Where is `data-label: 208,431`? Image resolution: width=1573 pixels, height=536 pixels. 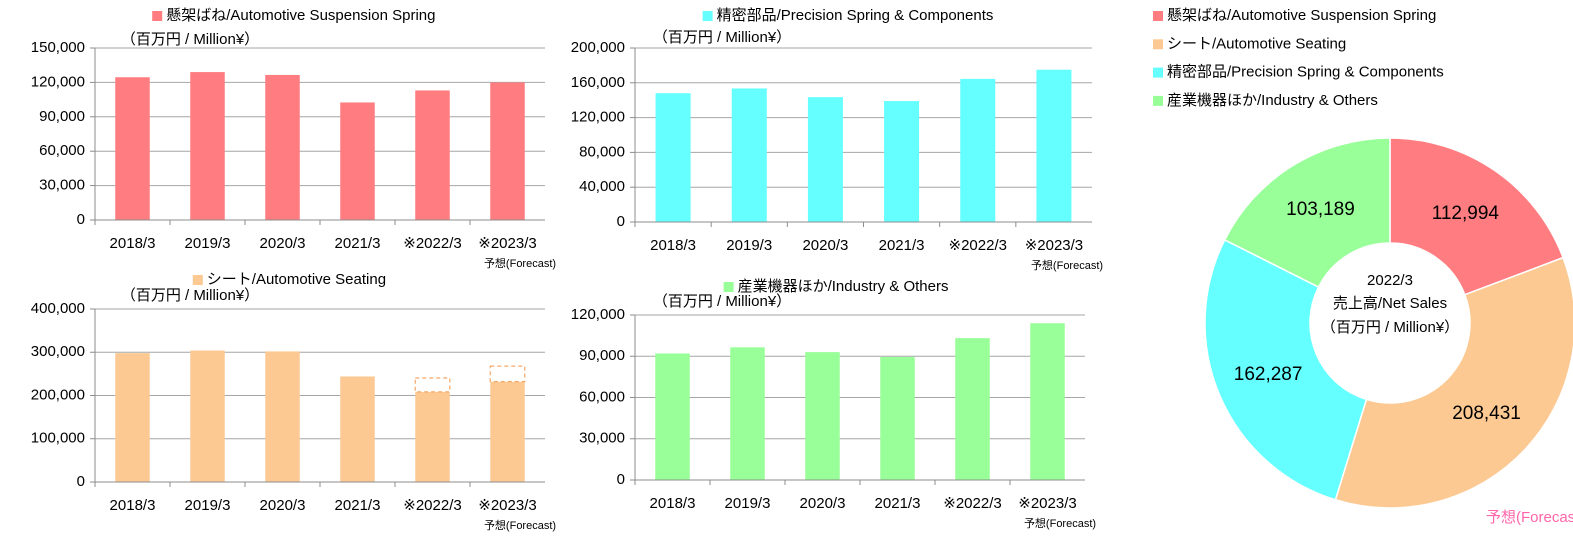
data-label: 208,431 is located at coordinates (1486, 413).